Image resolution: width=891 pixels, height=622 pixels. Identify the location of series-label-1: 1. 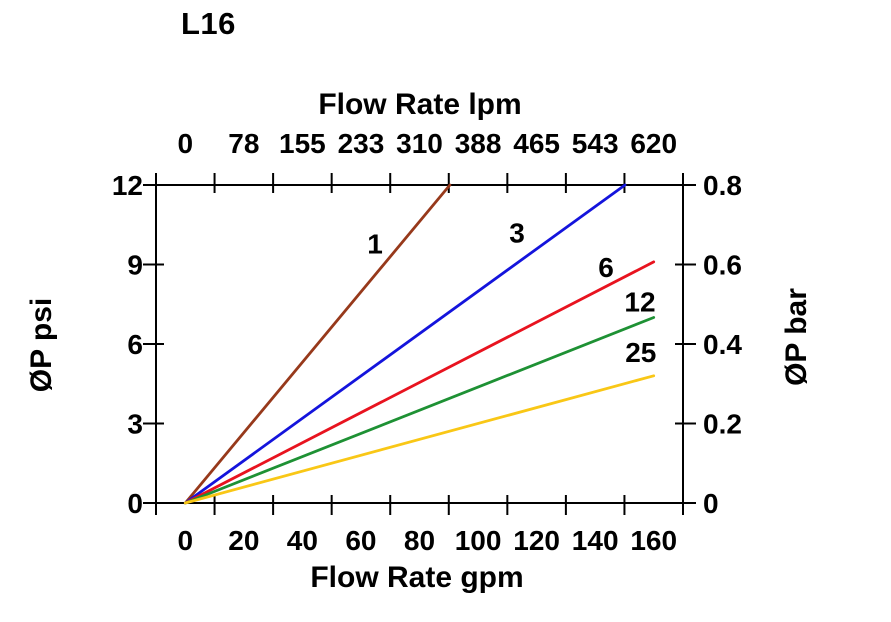
(375, 243).